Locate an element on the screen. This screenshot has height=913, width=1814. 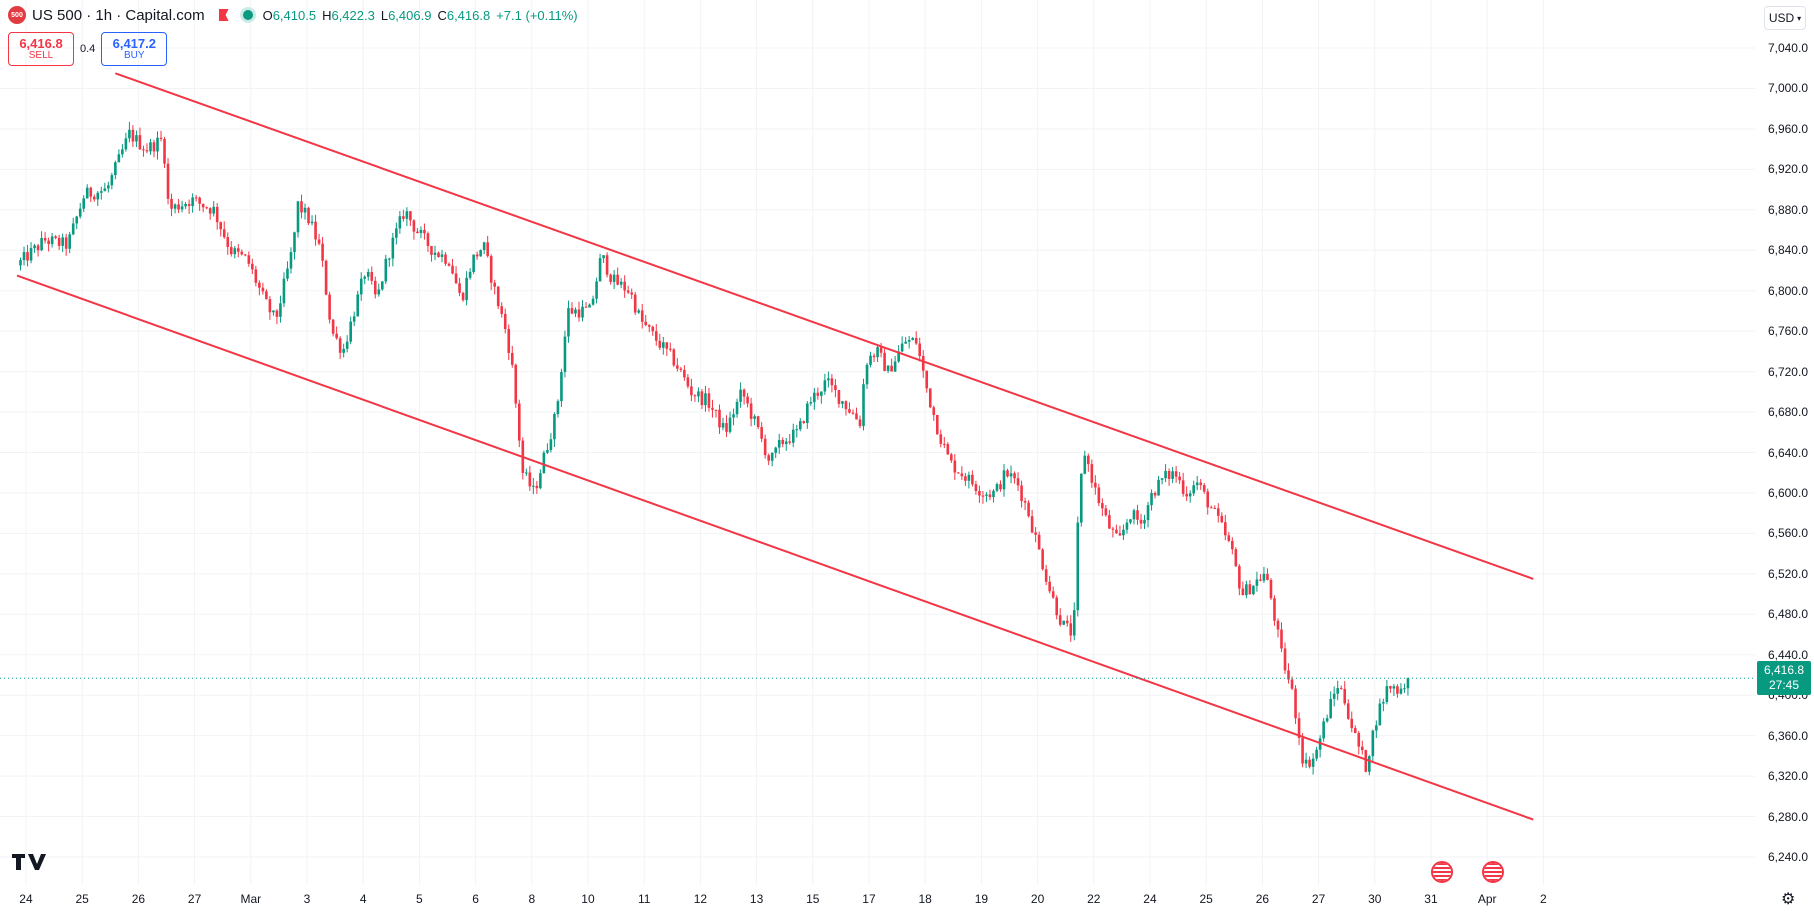
sell-price: 6,416.8 is located at coordinates (41, 43).